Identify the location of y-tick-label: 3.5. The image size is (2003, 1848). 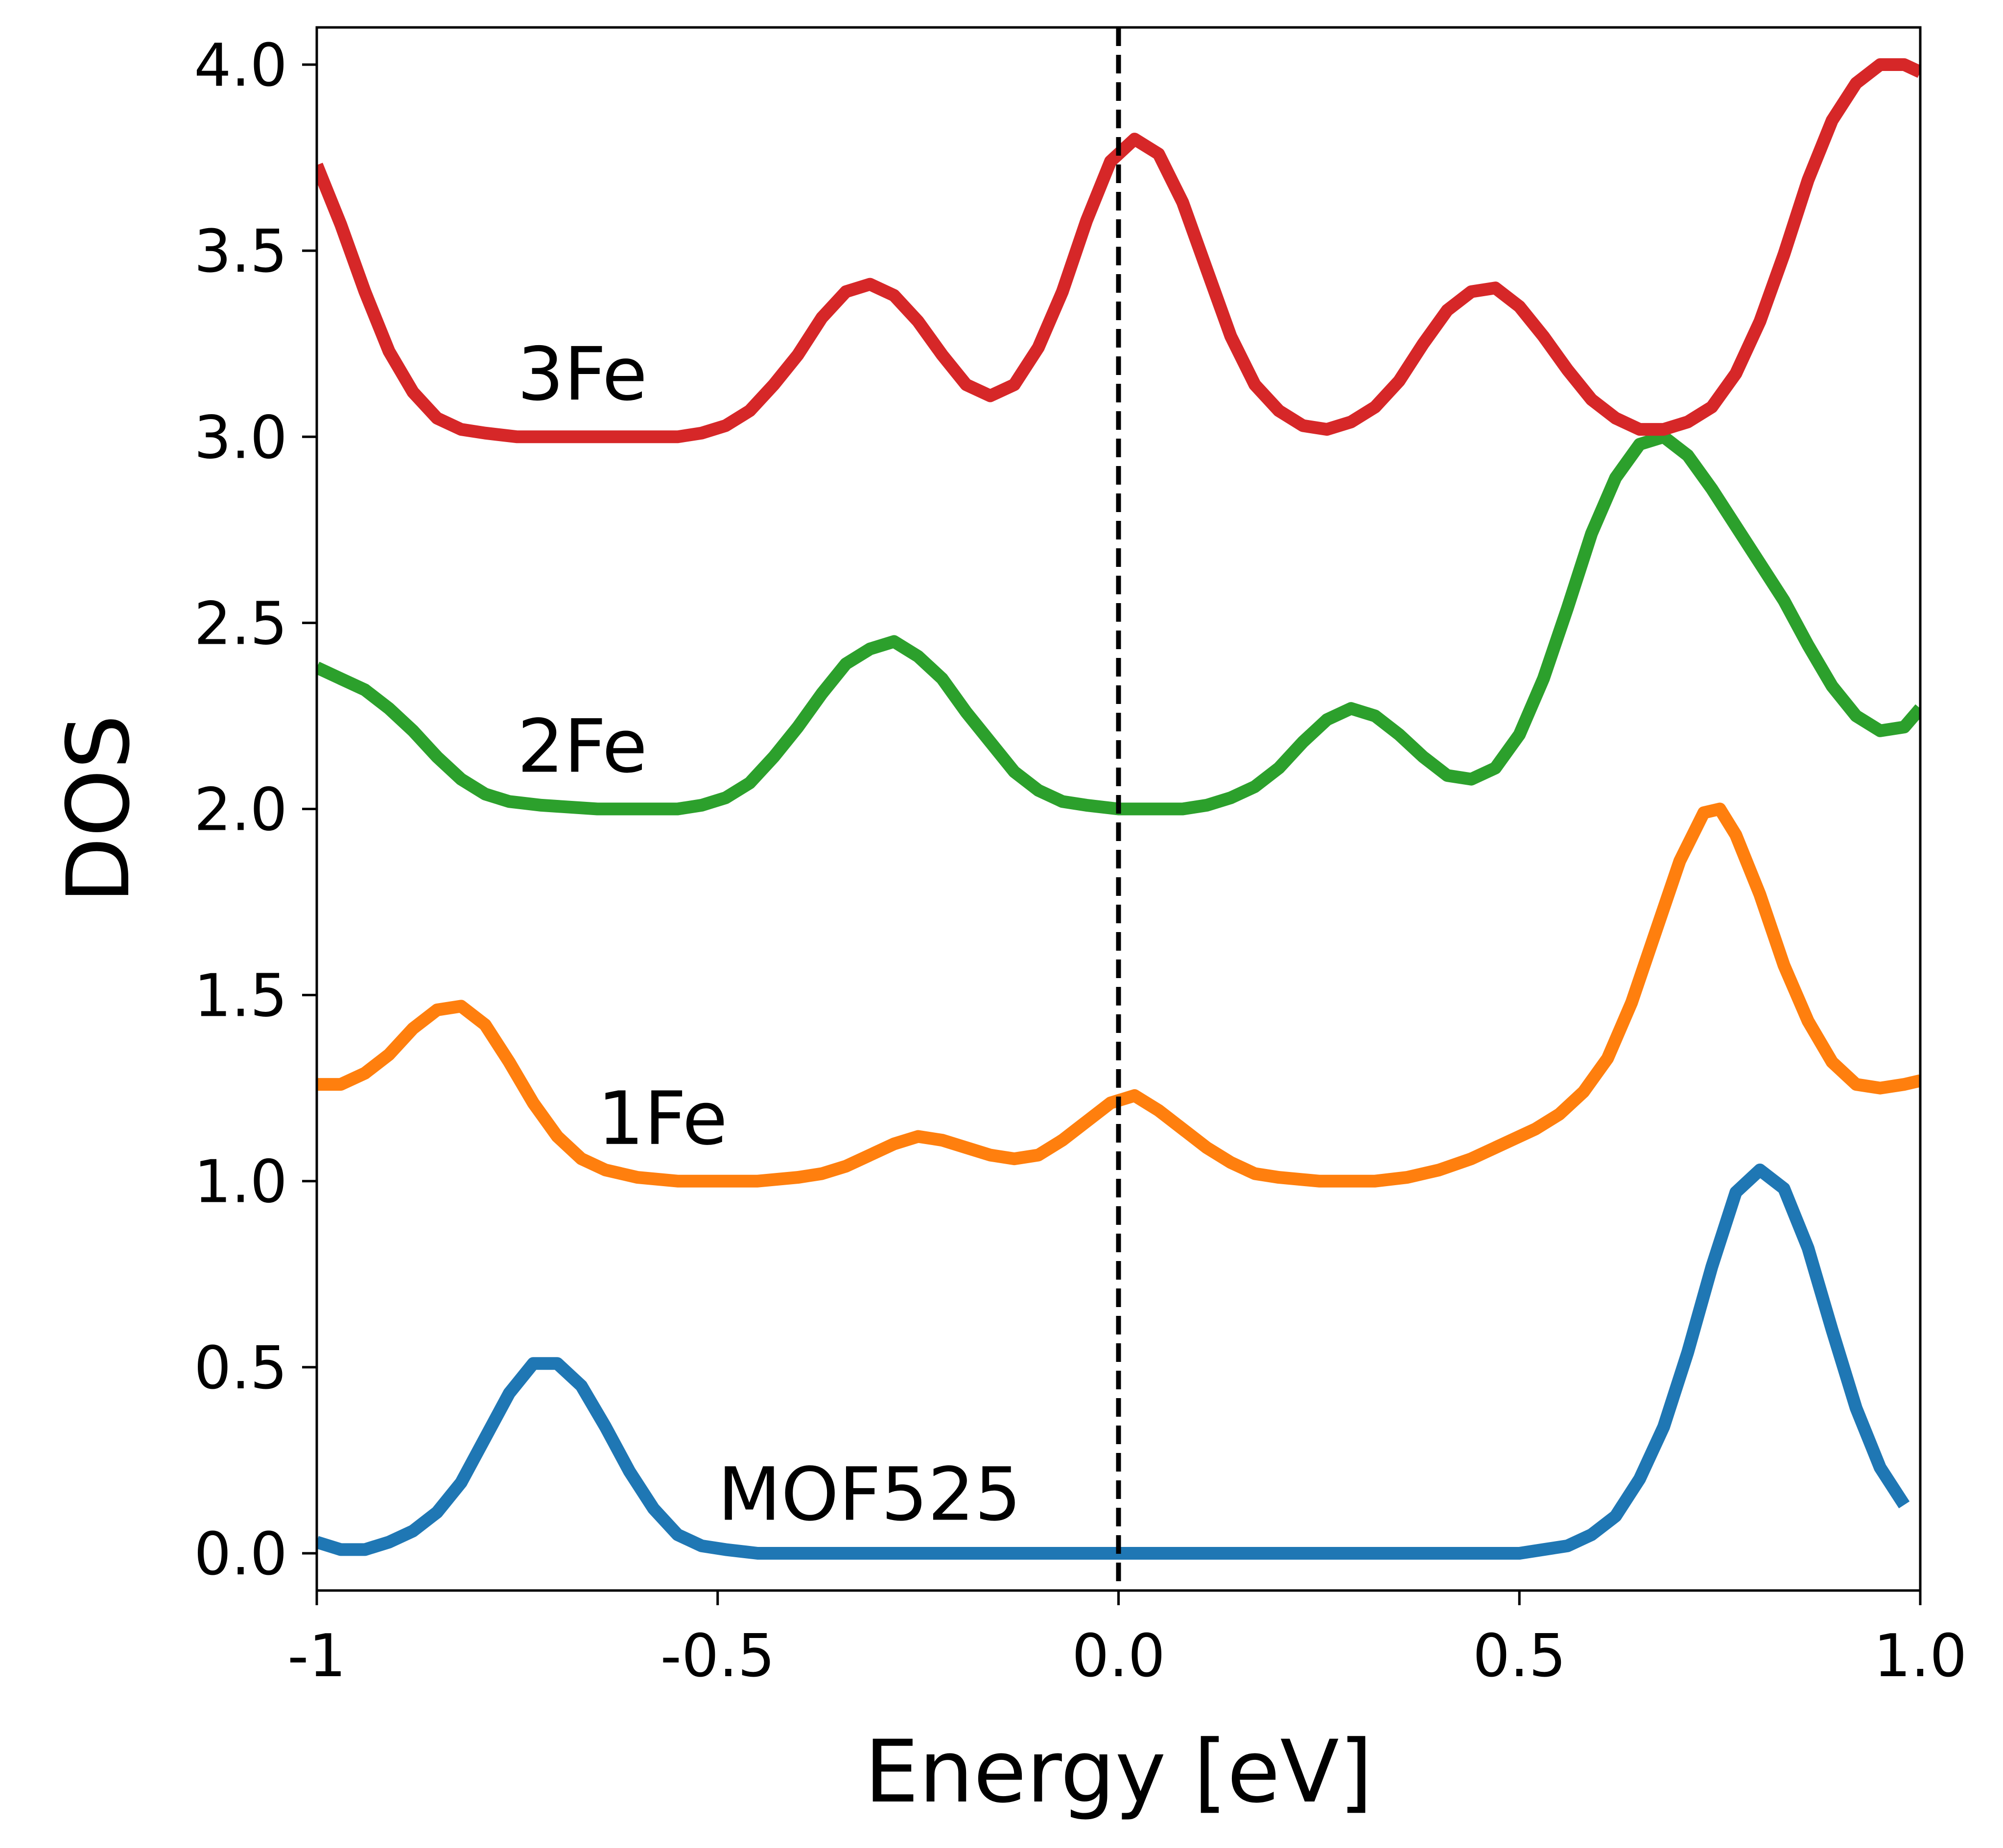
(240, 252).